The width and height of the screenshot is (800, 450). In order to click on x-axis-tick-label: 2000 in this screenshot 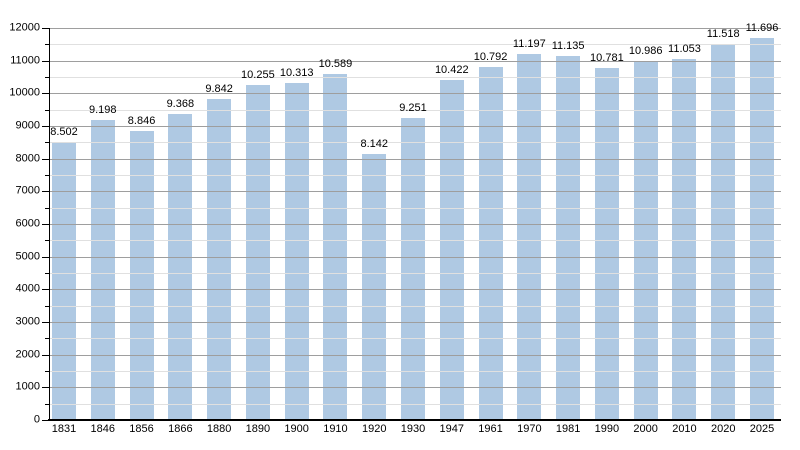, I will do `click(645, 429)`.